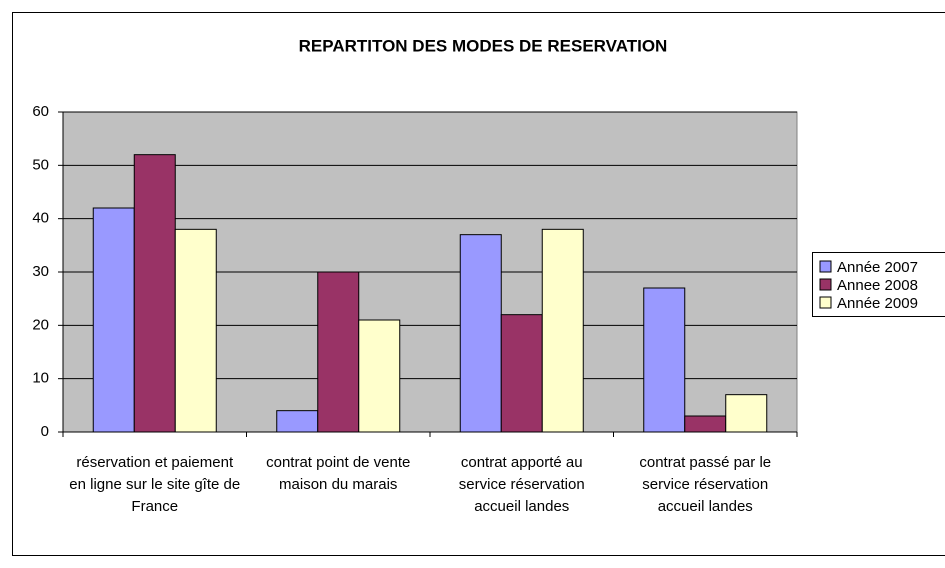  I want to click on y-tick-label: 60, so click(40, 111).